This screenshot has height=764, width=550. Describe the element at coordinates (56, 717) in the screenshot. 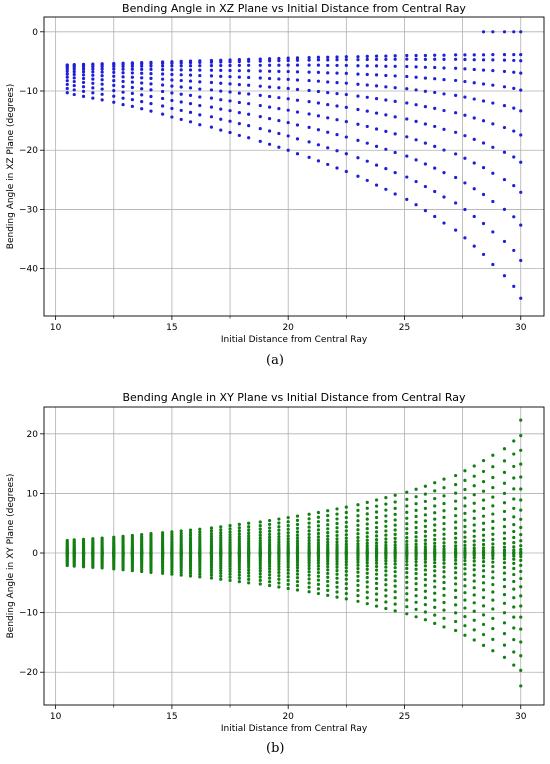

I see `x-tick-label: 10` at that location.